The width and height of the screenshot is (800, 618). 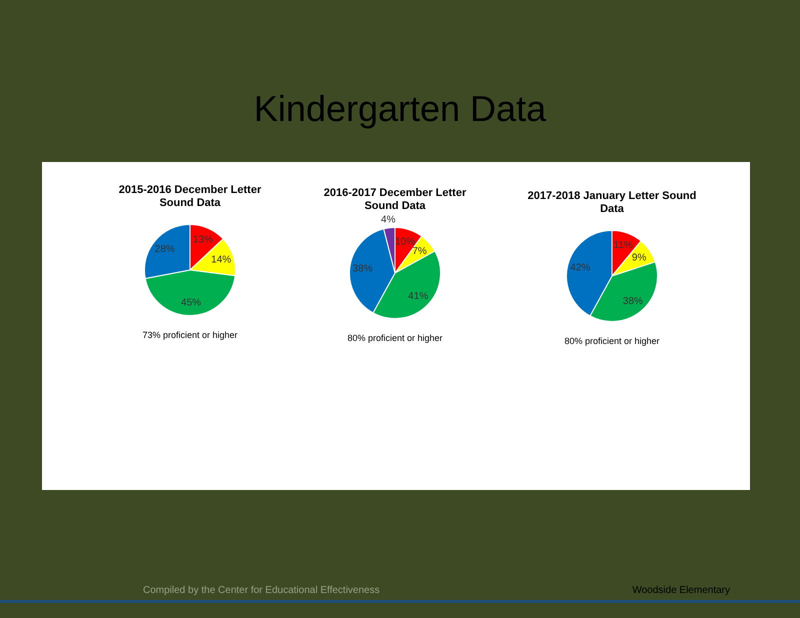 What do you see at coordinates (623, 245) in the screenshot?
I see `data-label: 11%` at bounding box center [623, 245].